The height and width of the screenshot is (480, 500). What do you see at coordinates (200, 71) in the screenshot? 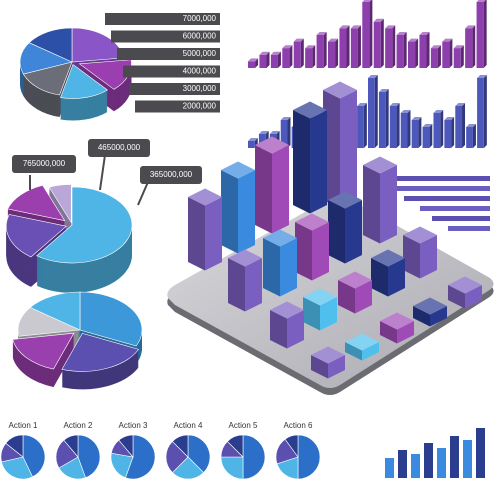
I see `value-label: 4000,000` at bounding box center [200, 71].